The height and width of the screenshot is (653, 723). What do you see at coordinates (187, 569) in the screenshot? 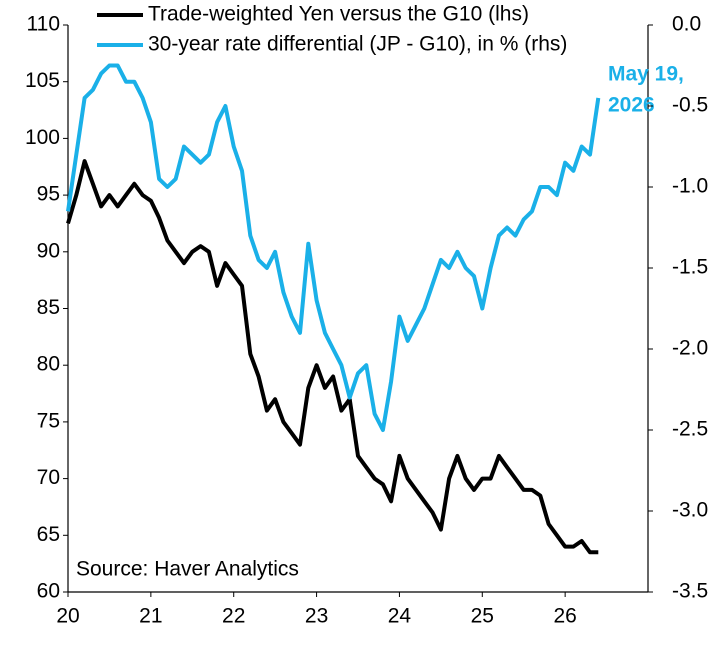
I see `source-note: Source: Haver Analytics` at bounding box center [187, 569].